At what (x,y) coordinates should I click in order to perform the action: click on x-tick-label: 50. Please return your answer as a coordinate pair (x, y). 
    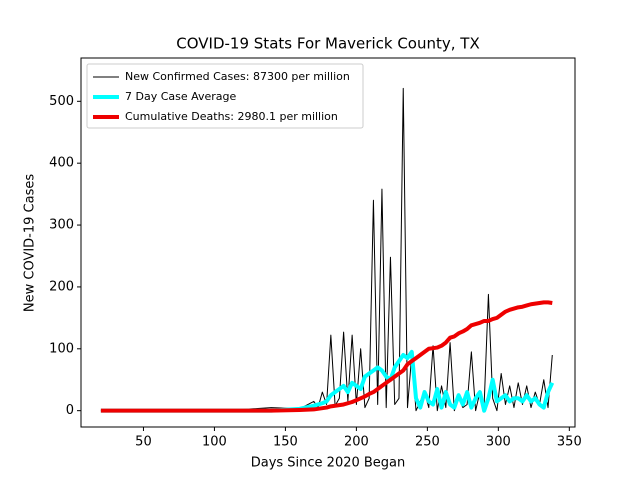
    Looking at the image, I should click on (143, 442).